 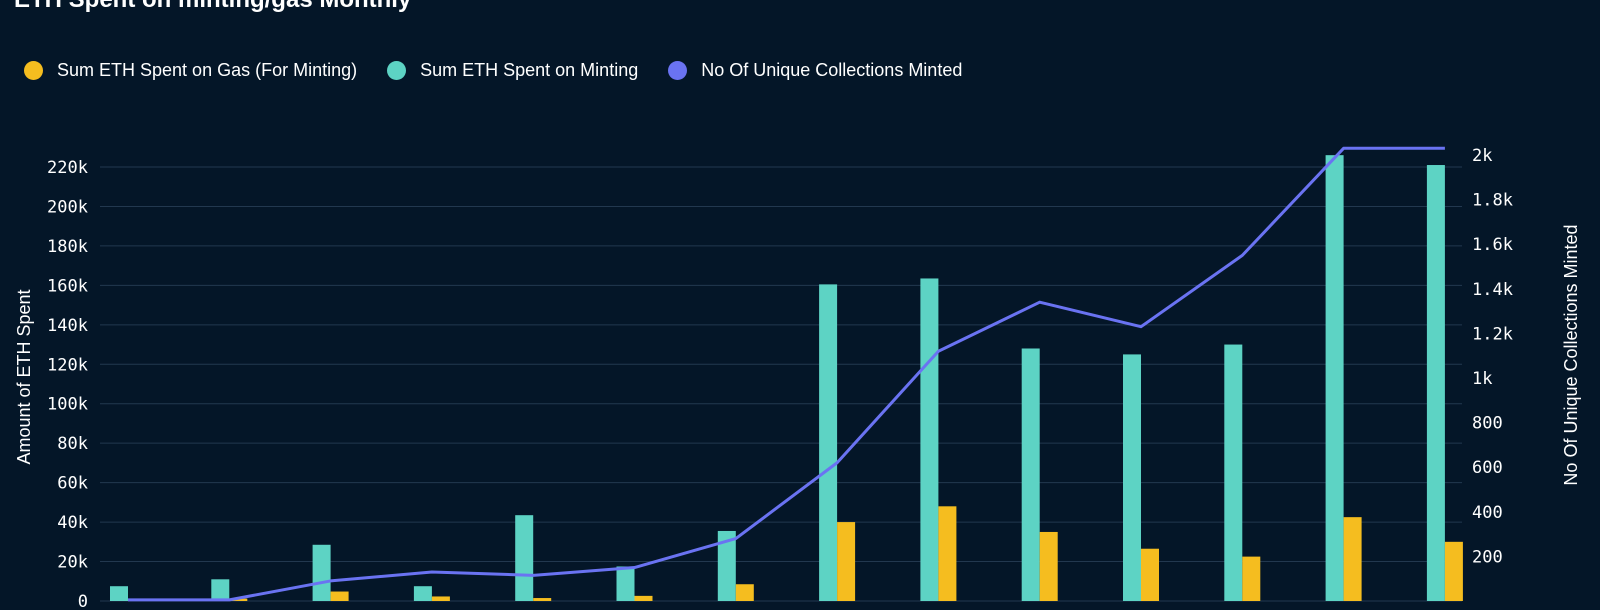 What do you see at coordinates (832, 70) in the screenshot?
I see `legend-label-collections: No Of Unique Collections Minted` at bounding box center [832, 70].